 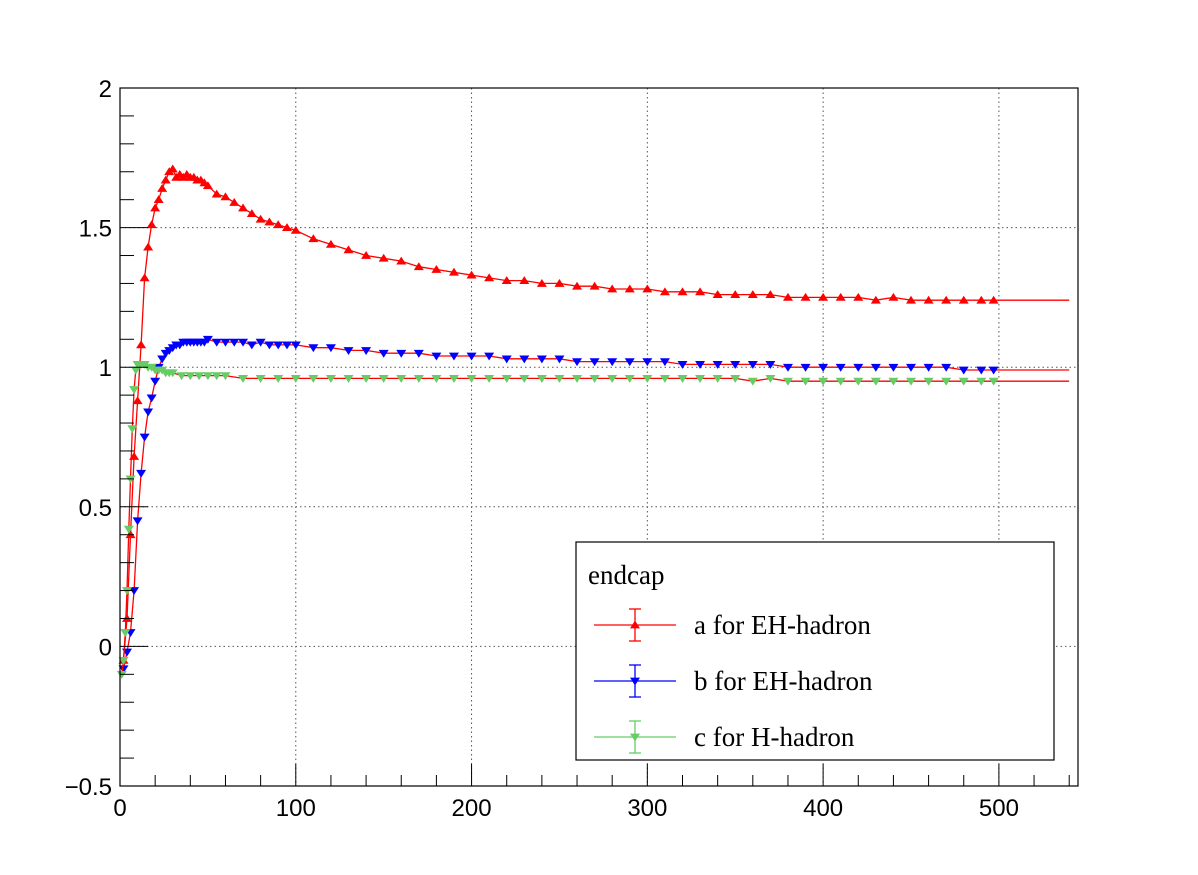 I want to click on x-tick-label: 500, so click(x=999, y=808).